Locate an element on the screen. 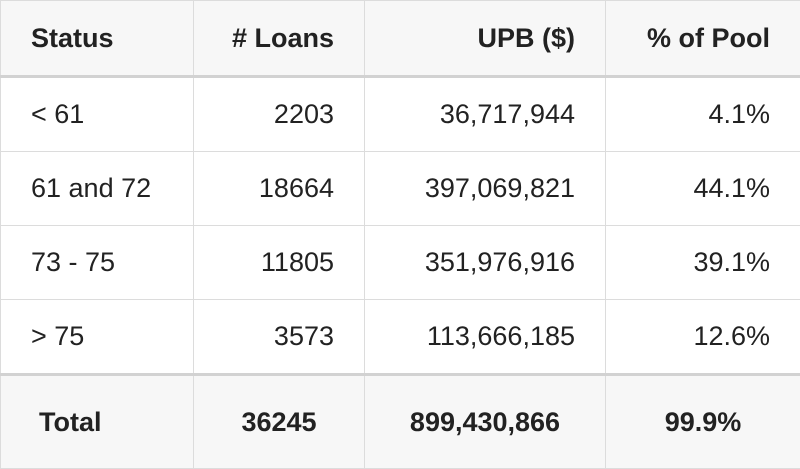  cell-upb: 351,976,916 is located at coordinates (485, 262).